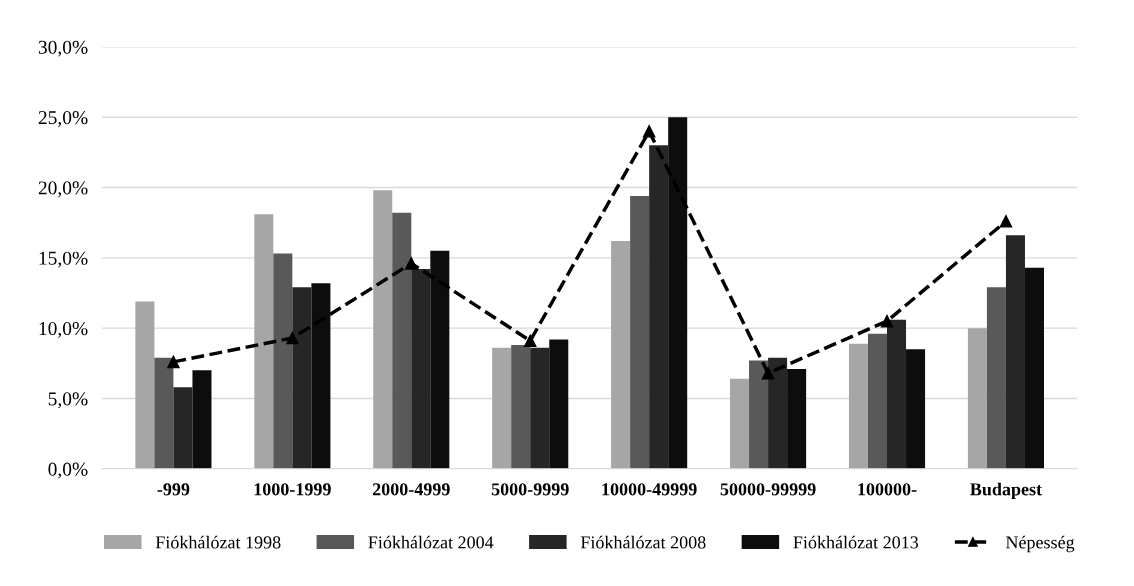 This screenshot has height=586, width=1134. Describe the element at coordinates (887, 489) in the screenshot. I see `x-tick-label: 100000-` at that location.